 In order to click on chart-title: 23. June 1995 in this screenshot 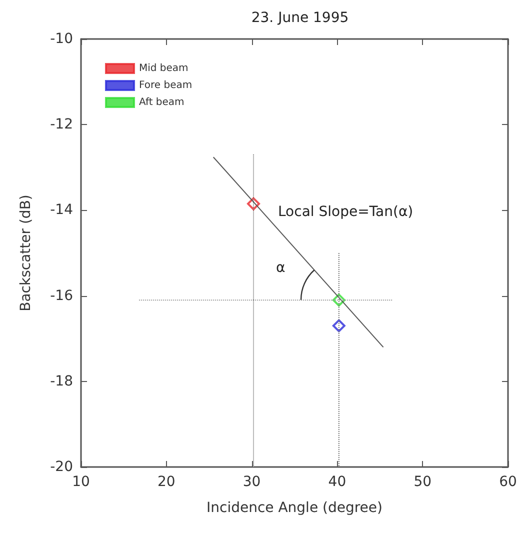, I will do `click(300, 18)`.